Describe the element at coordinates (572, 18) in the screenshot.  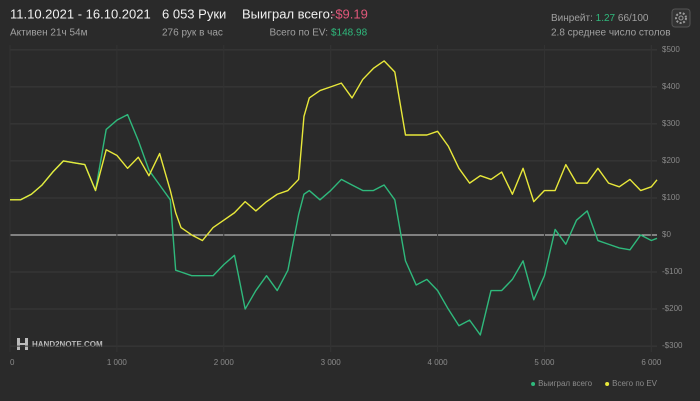
I see `winrate-label: Винрейт:` at that location.